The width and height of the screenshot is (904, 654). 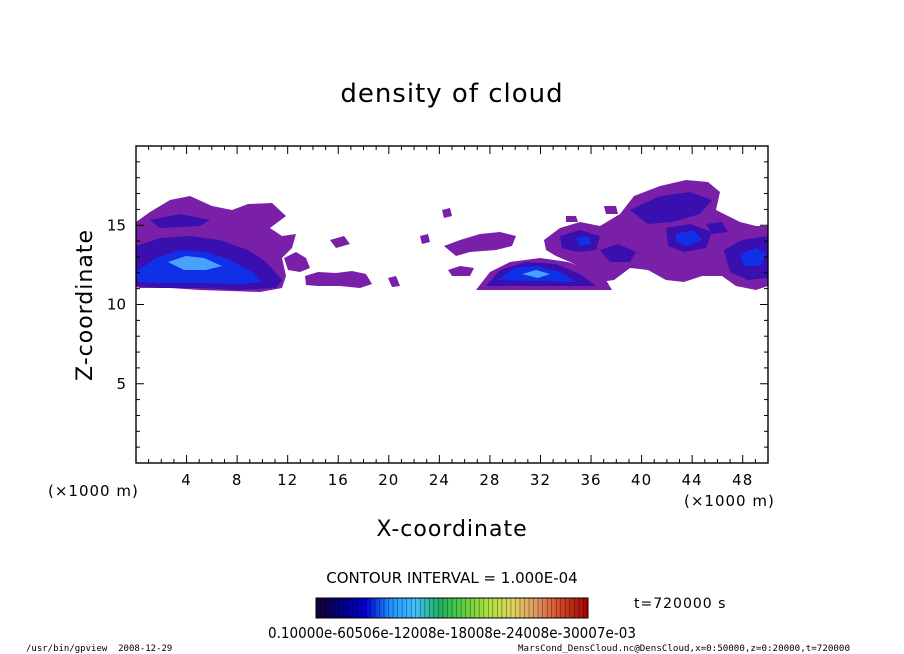 I want to click on cloud-density-field, so click(x=452, y=236).